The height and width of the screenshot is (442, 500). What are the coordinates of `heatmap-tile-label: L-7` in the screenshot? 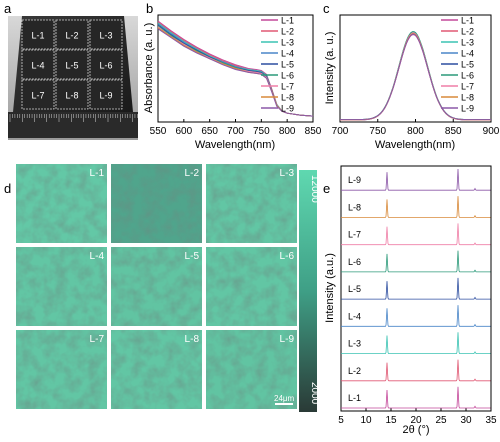 It's located at (97, 339).